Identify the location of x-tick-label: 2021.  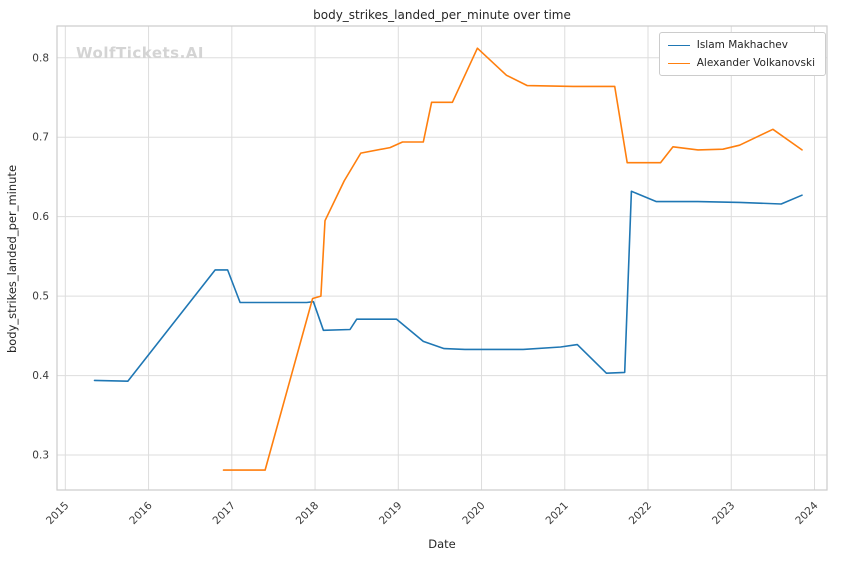
(557, 513).